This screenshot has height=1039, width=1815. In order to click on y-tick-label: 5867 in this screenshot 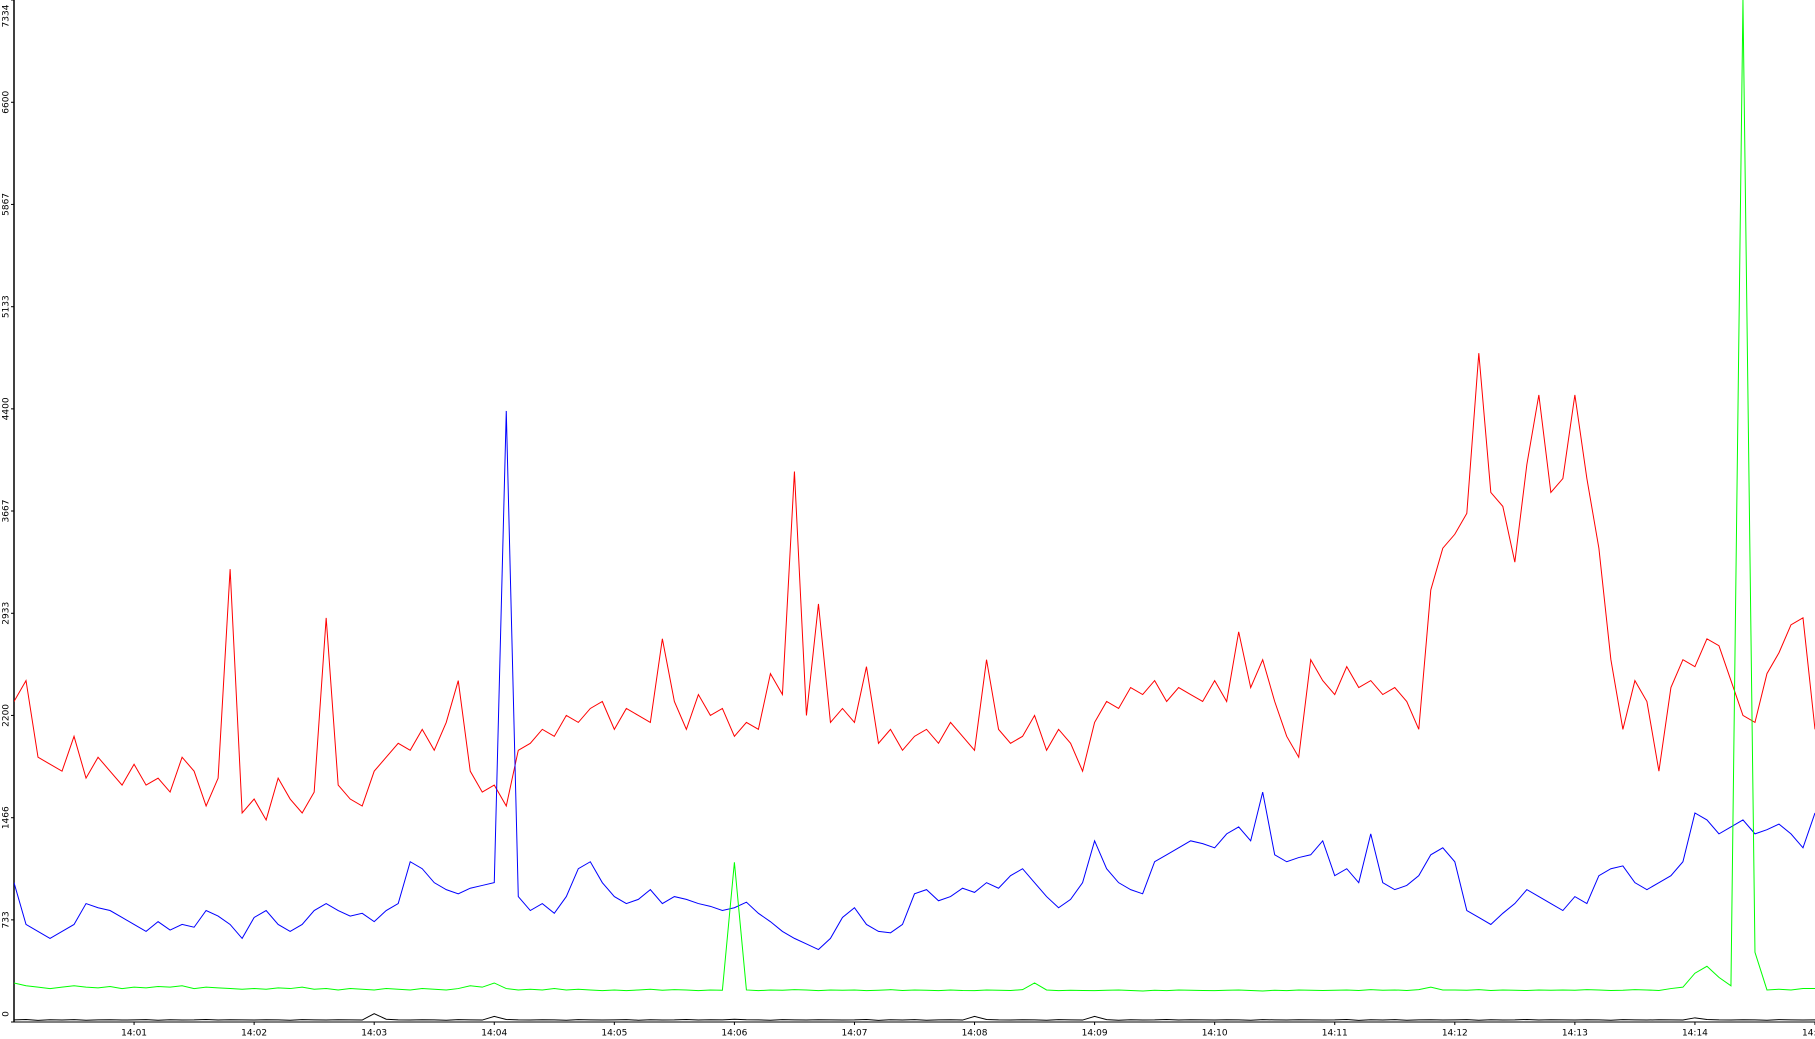, I will do `click(7, 204)`.